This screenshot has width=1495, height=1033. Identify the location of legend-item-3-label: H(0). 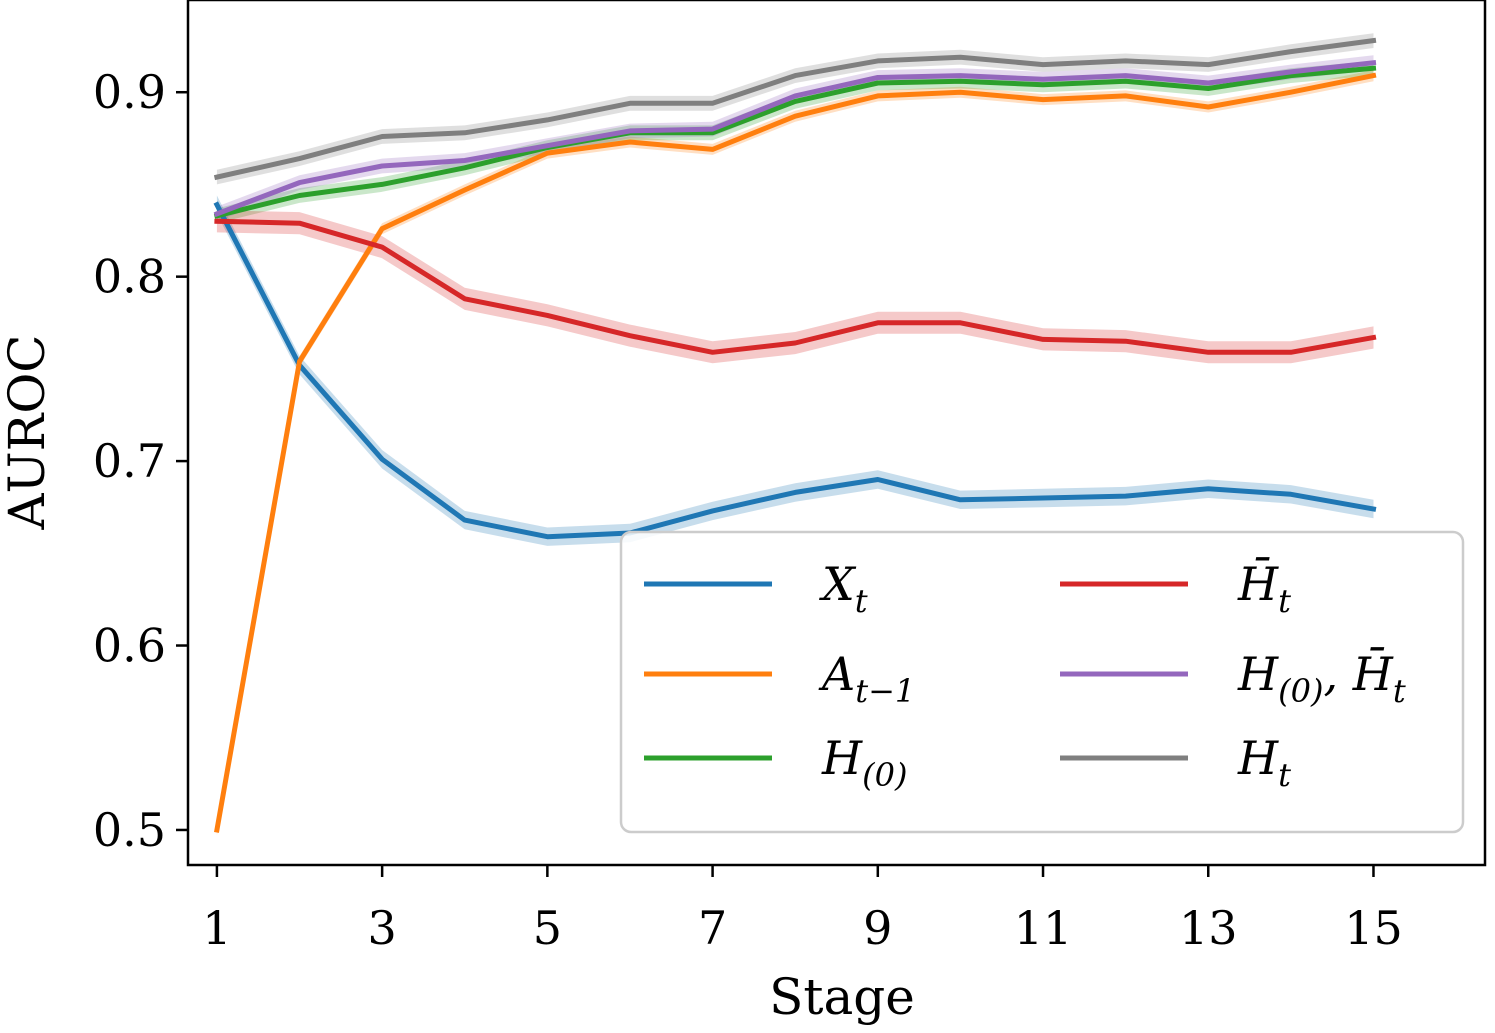
(864, 762).